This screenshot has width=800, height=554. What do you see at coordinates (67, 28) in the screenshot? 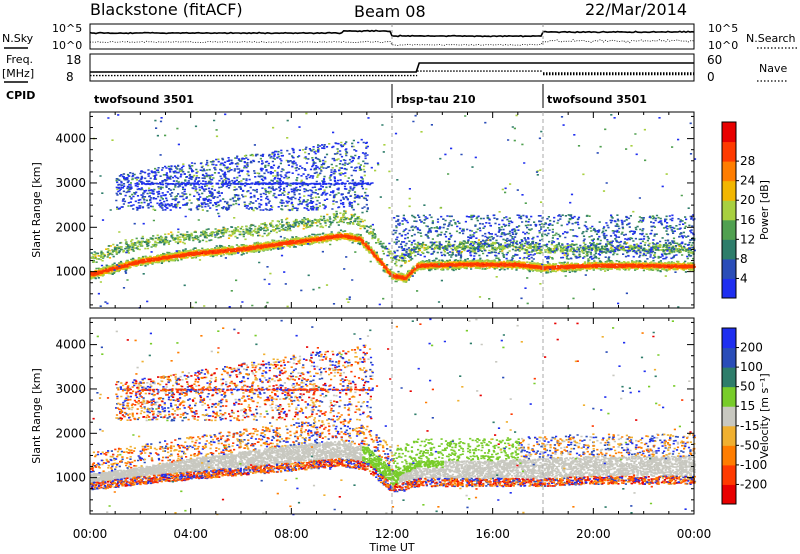
I see `noise-ytick-top-left: 10^5` at bounding box center [67, 28].